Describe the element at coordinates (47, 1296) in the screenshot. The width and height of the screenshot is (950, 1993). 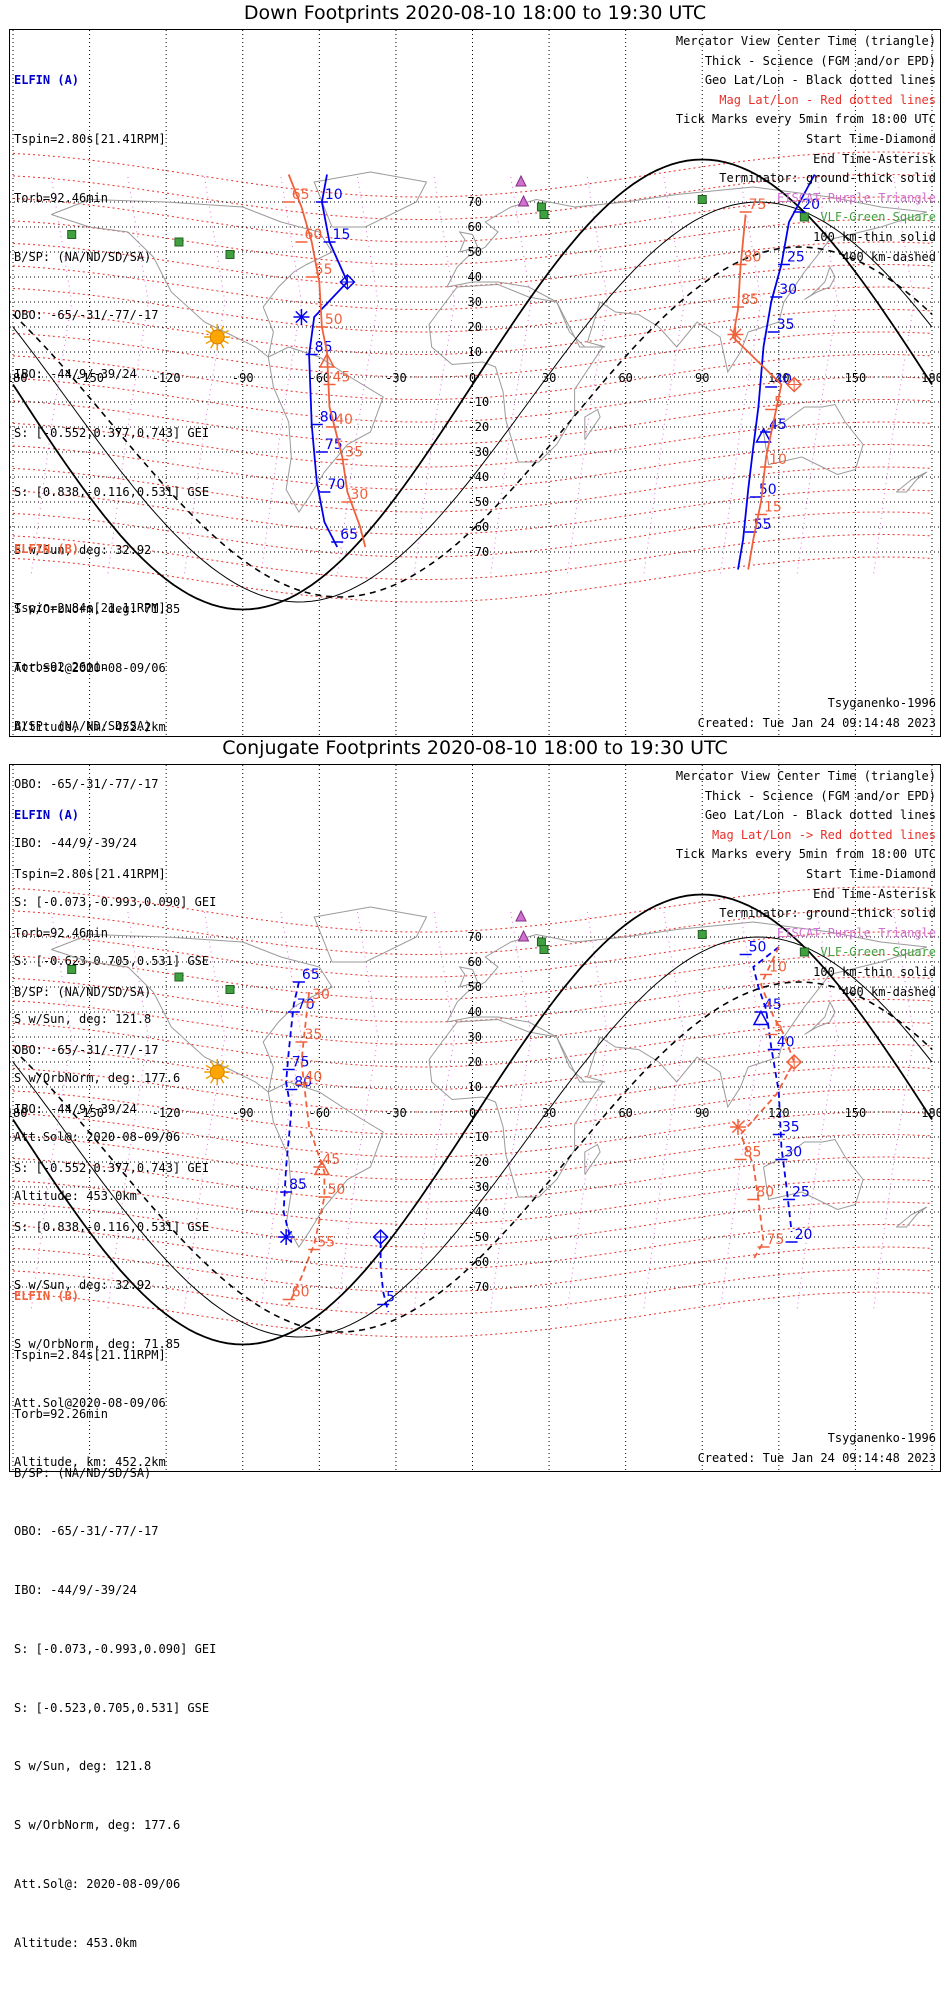
I see `elfin-b-label: ELFIN (B)` at that location.